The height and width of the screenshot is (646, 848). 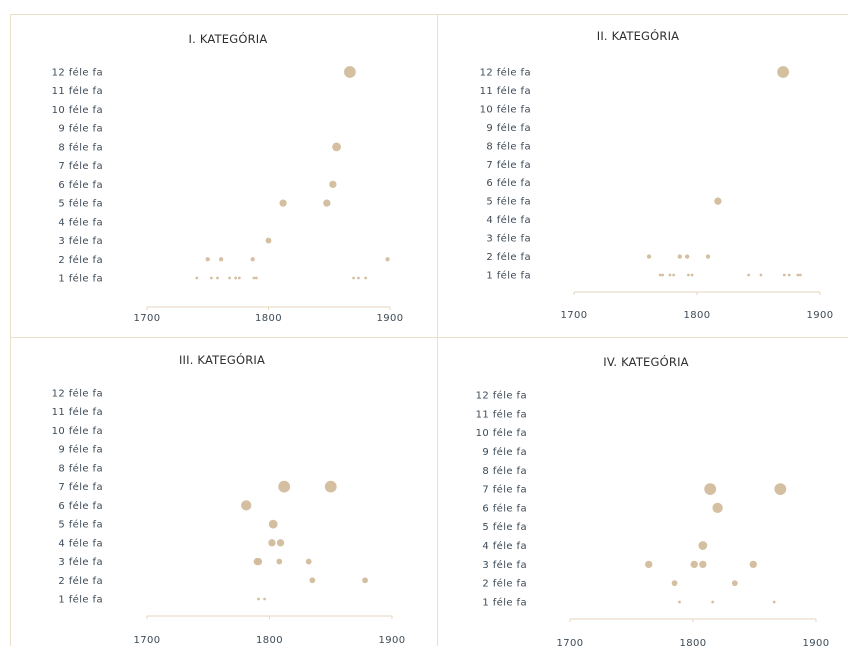 I want to click on chart-title: I. KATEGÓRIA, so click(x=228, y=38).